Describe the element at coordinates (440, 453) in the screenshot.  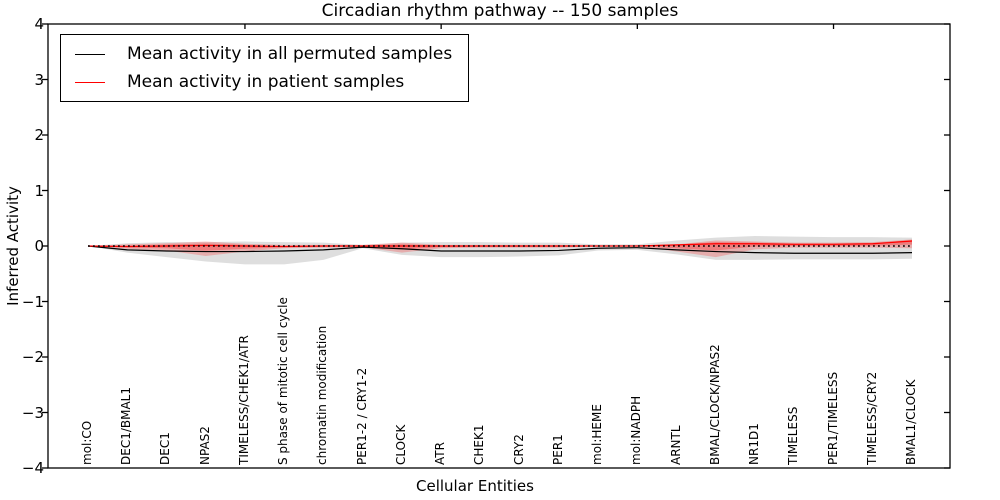
I see `x-category-label: ATR` at that location.